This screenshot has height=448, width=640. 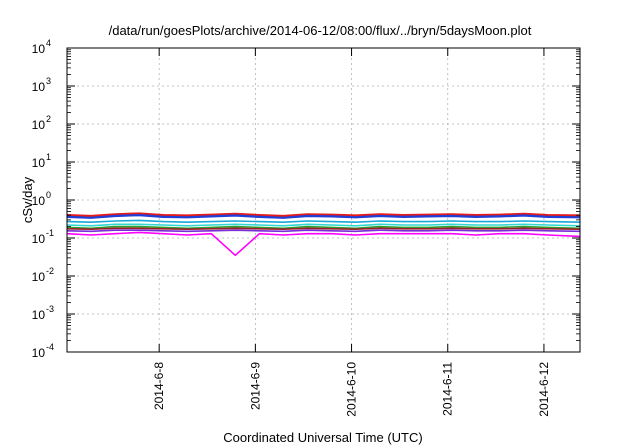 I want to click on y-tick-label: 10 0, so click(x=41, y=199).